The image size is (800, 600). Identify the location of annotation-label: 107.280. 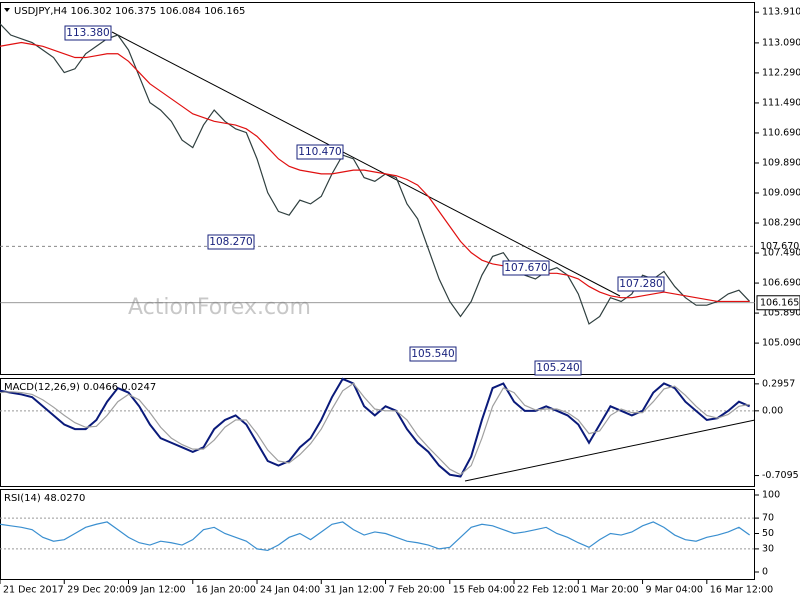
(640, 284).